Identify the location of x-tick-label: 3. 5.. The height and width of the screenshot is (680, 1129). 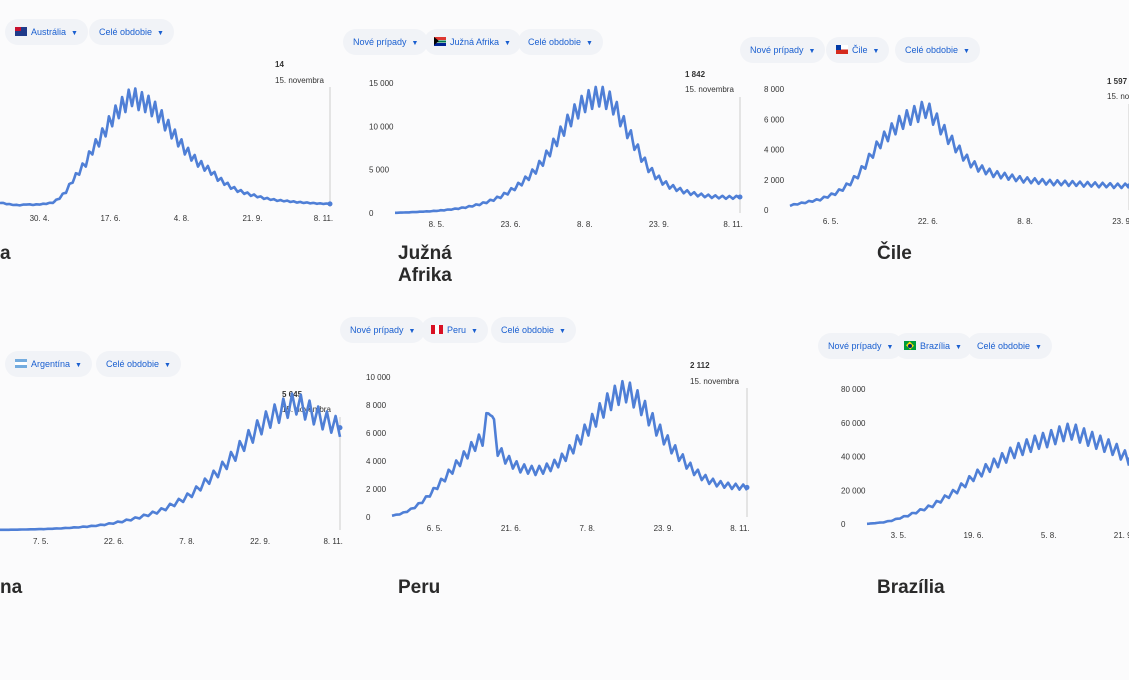
(899, 535).